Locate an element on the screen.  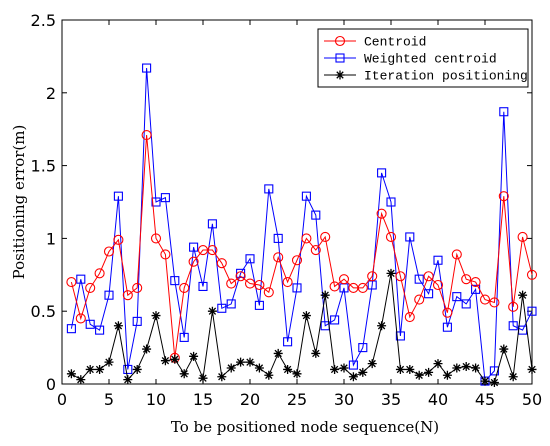
x-tick-label: 30 is located at coordinates (344, 399).